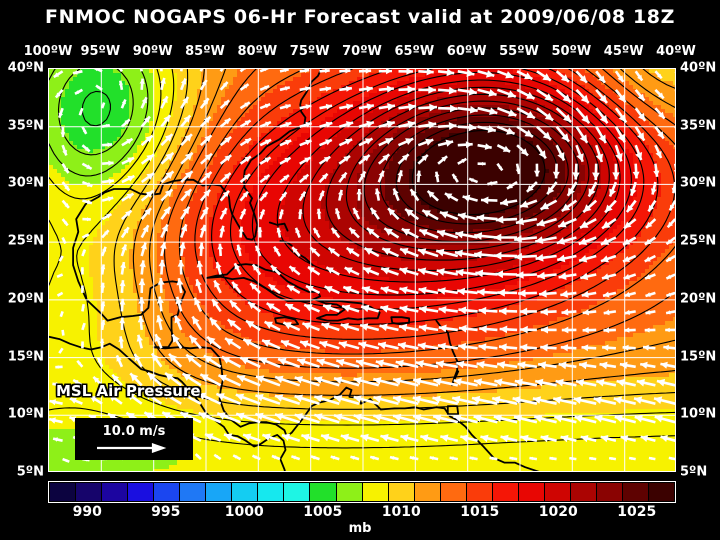  I want to click on latitude-axis-right: 40ºN 35ºN 30ºN 25ºN 20ºN 15ºN 10ºN 5ºN, so click(699, 270).